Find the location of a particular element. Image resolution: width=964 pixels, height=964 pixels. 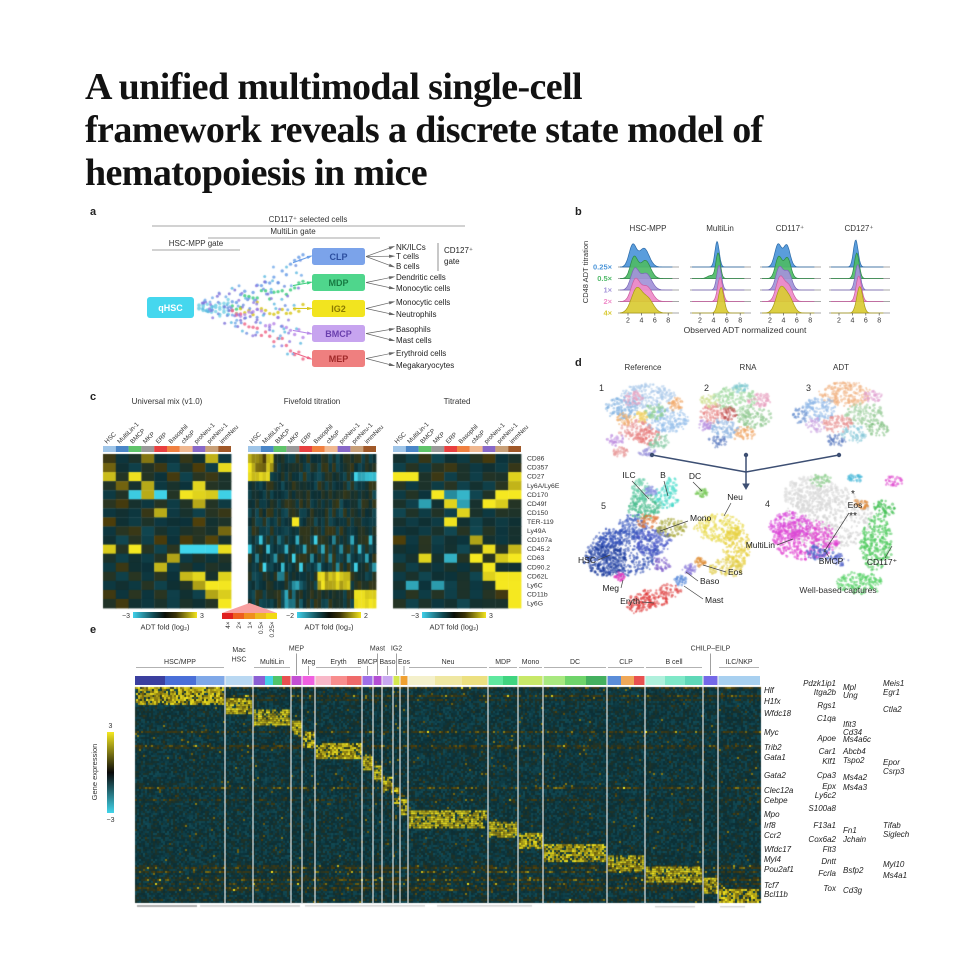

umap-cluster-label: Eryth is located at coordinates (630, 601).